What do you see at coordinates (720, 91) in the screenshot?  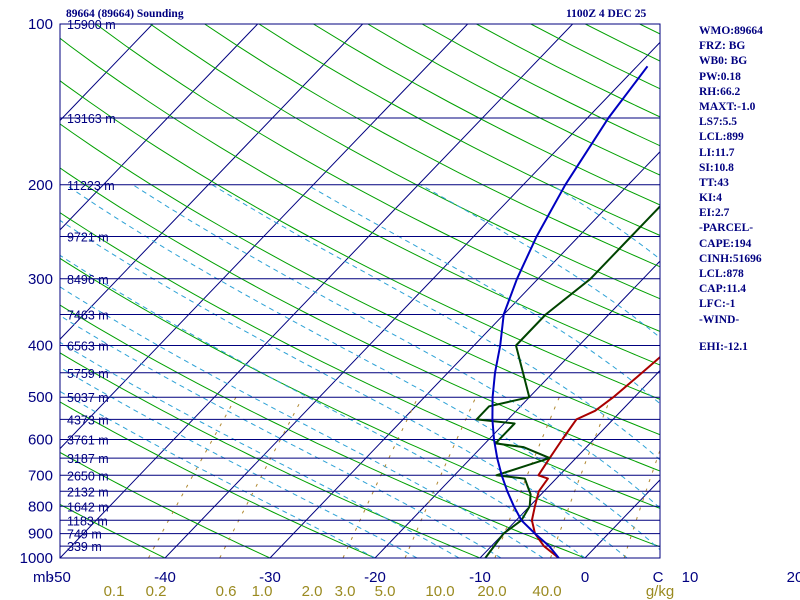 I see `index-row: RH:66.2` at bounding box center [720, 91].